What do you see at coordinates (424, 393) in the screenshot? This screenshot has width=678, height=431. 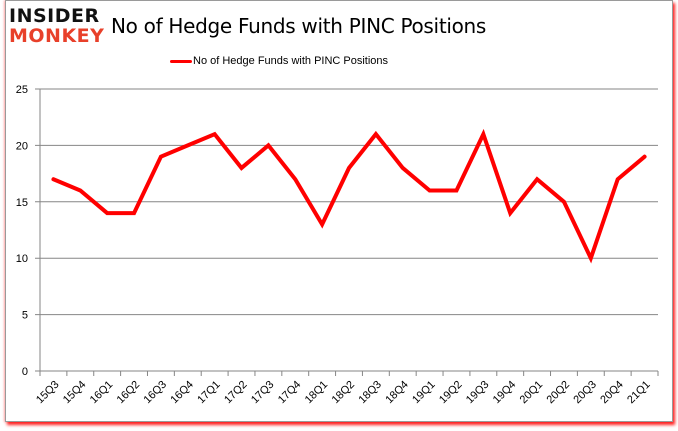 I see `x-tick-label: 19Q1` at bounding box center [424, 393].